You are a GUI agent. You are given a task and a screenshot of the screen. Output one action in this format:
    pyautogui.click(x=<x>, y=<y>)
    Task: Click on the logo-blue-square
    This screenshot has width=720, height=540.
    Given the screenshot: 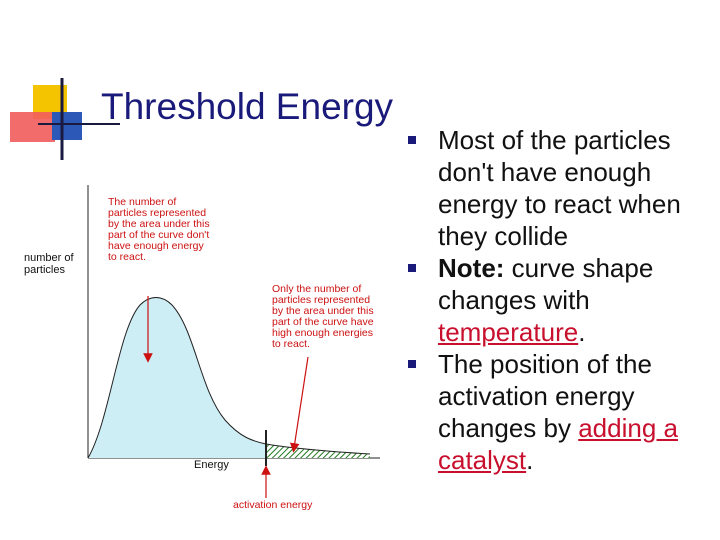 What is the action you would take?
    pyautogui.click(x=67, y=126)
    